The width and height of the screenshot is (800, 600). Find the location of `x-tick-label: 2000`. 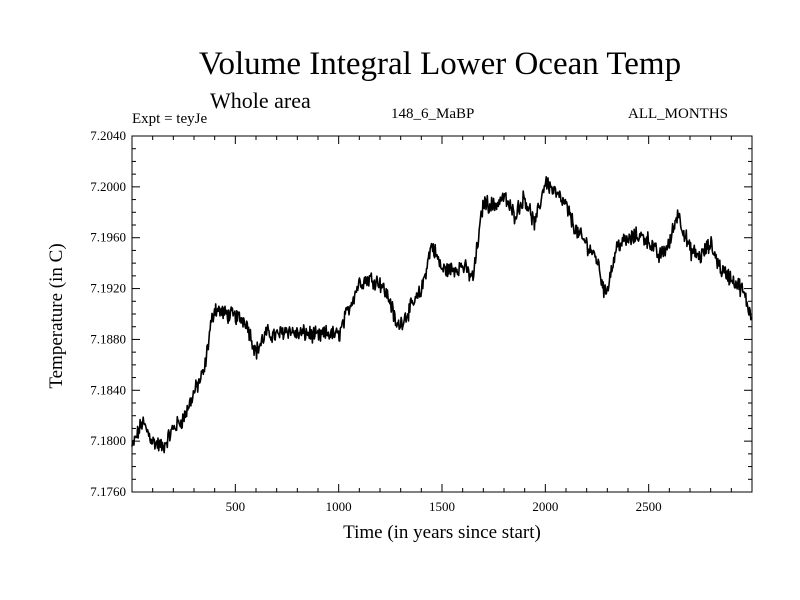

x-tick-label: 2000 is located at coordinates (545, 506).